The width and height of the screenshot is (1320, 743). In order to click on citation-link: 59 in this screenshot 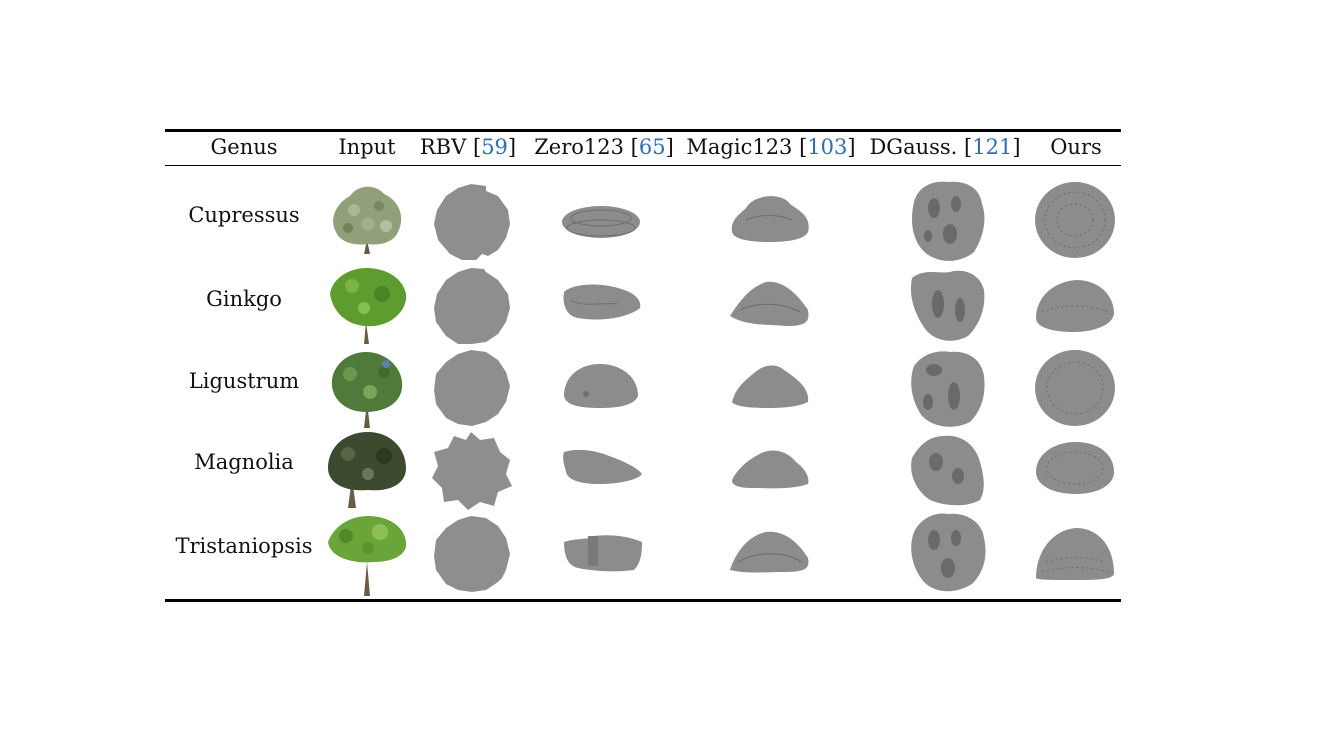, I will do `click(494, 147)`.